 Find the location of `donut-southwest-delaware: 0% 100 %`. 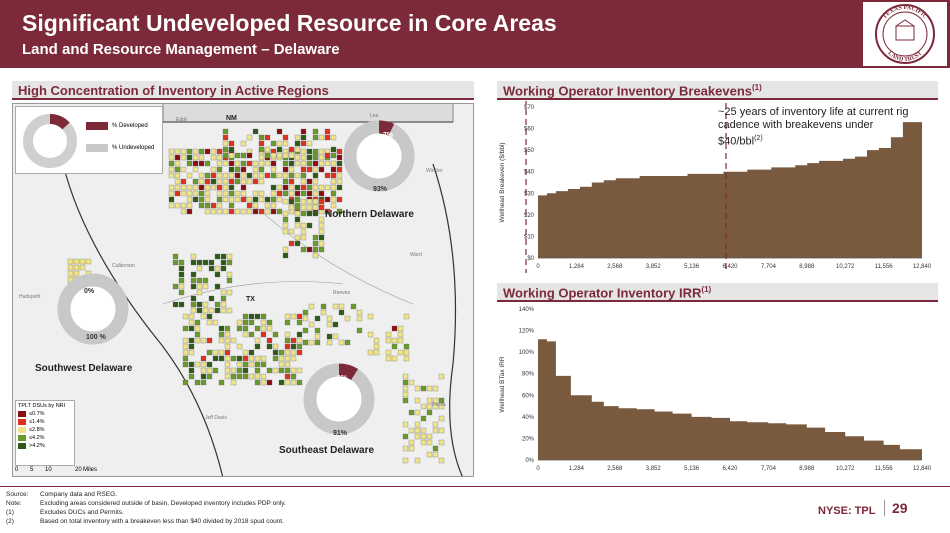

donut-southwest-delaware: 0% 100 % is located at coordinates (93, 309).